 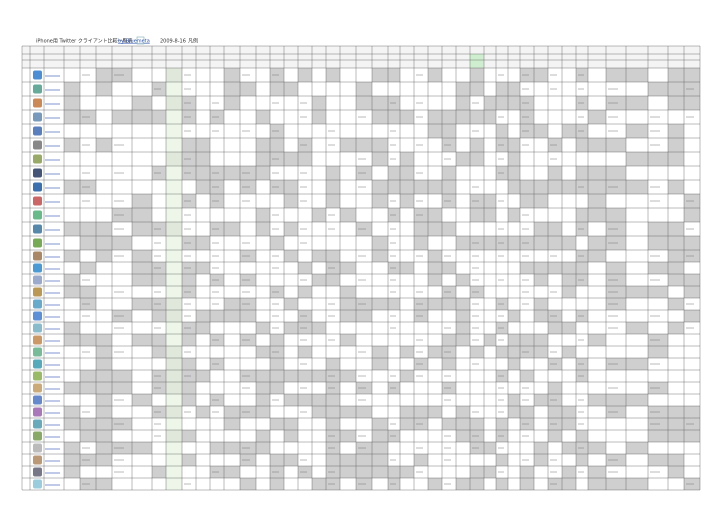 I want to click on author-link: by Bluemeta, so click(x=134, y=42).